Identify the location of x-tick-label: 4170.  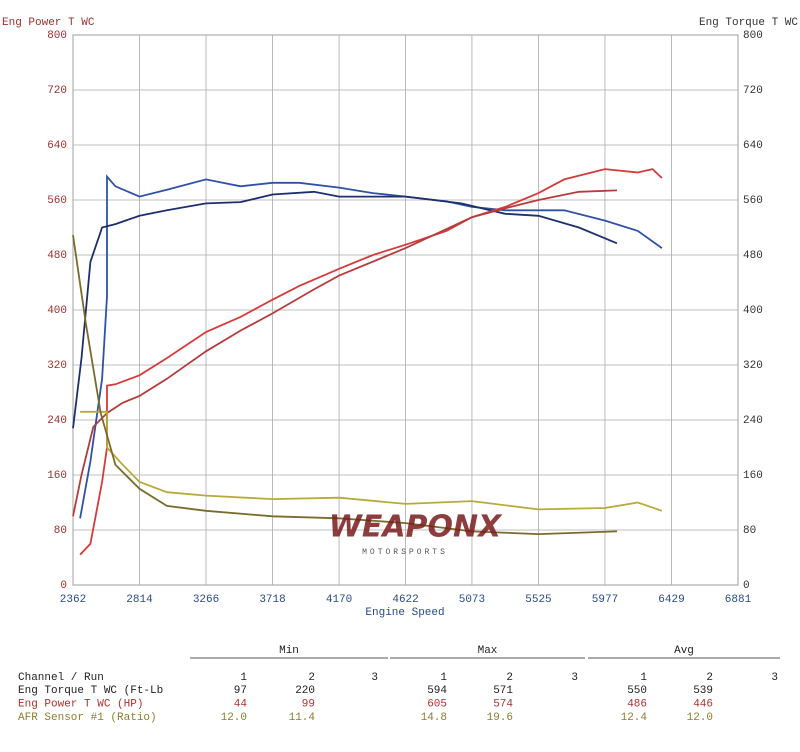
(339, 600).